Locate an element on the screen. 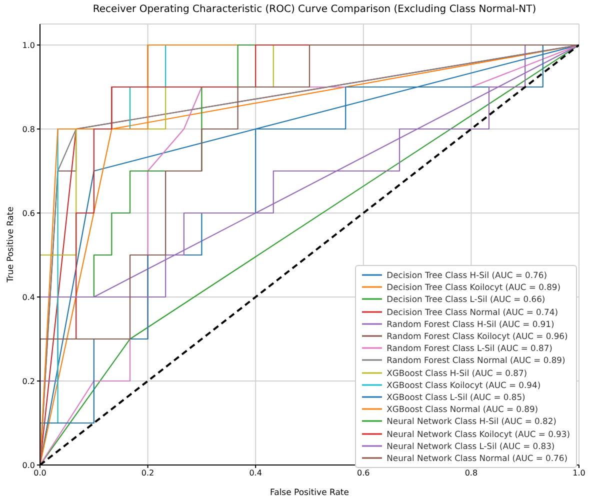 This screenshot has width=589, height=497. legend-label: Neural Network Class H-Sil (AUC = 0.82) is located at coordinates (471, 421).